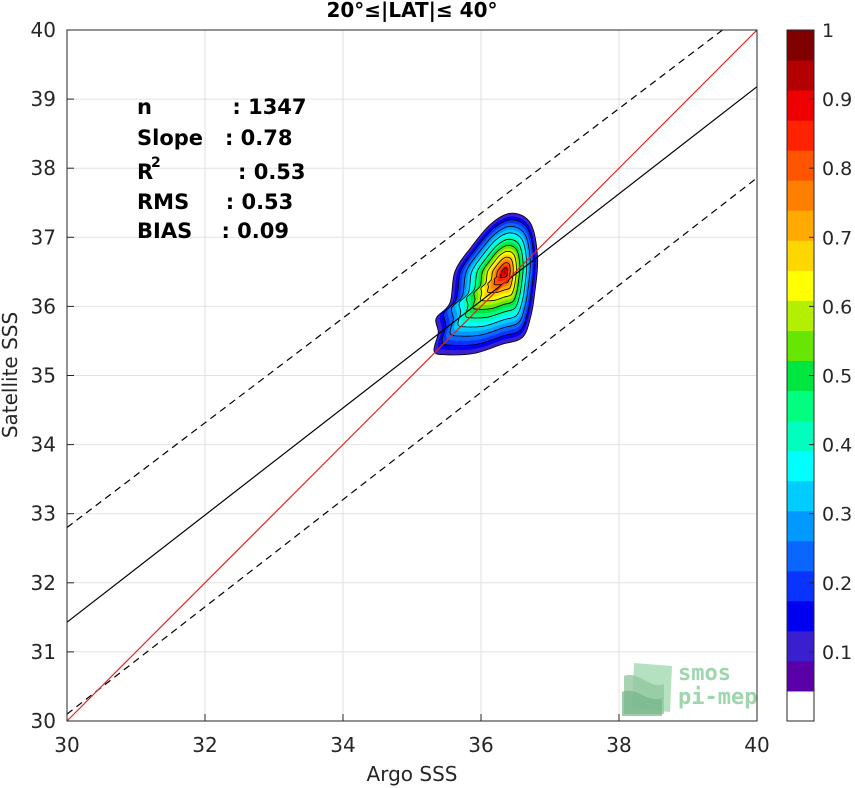 This screenshot has width=855, height=788. Describe the element at coordinates (43, 514) in the screenshot. I see `y-tick-label: 33` at that location.